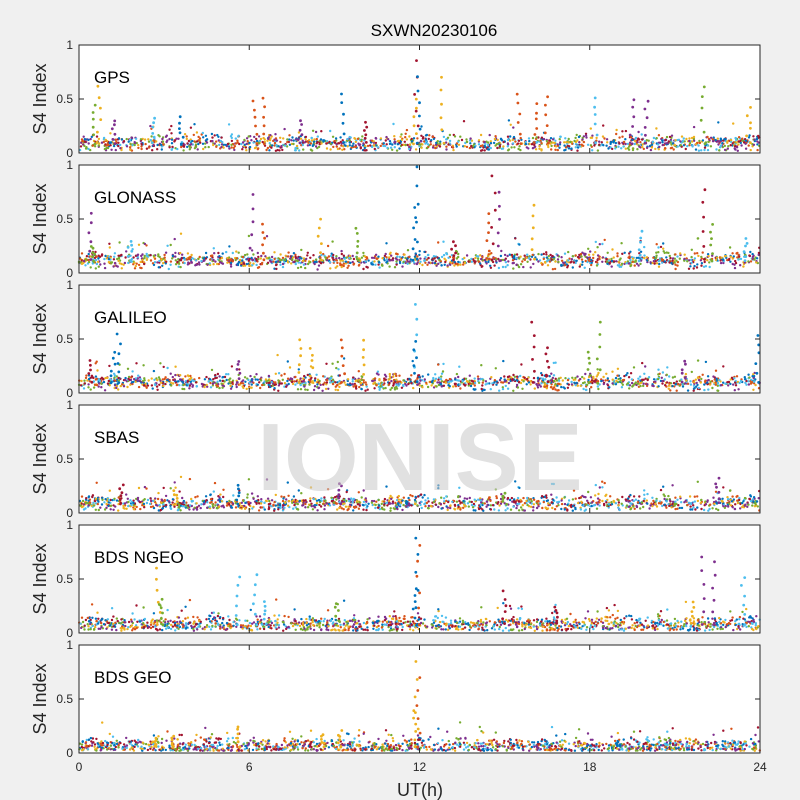 The height and width of the screenshot is (800, 800). What do you see at coordinates (69, 285) in the screenshot?
I see `y-tick-label: 1` at bounding box center [69, 285].